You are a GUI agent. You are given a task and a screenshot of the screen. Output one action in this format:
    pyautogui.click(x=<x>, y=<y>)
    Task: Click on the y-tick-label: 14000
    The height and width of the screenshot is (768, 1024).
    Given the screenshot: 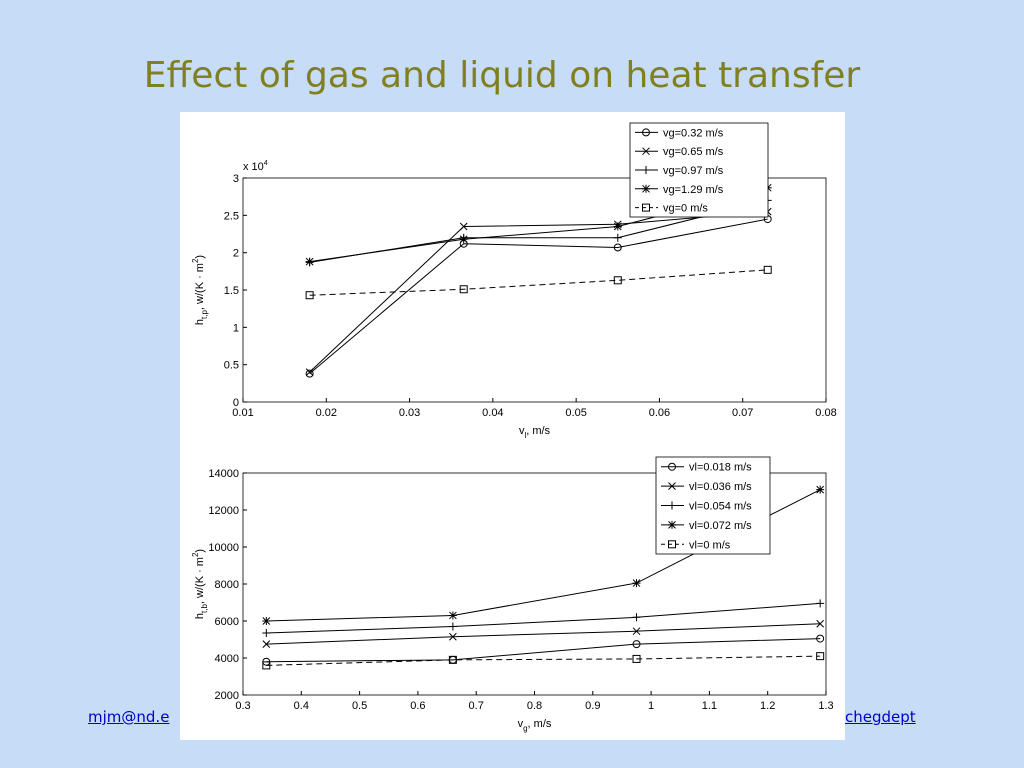 What is the action you would take?
    pyautogui.click(x=223, y=474)
    